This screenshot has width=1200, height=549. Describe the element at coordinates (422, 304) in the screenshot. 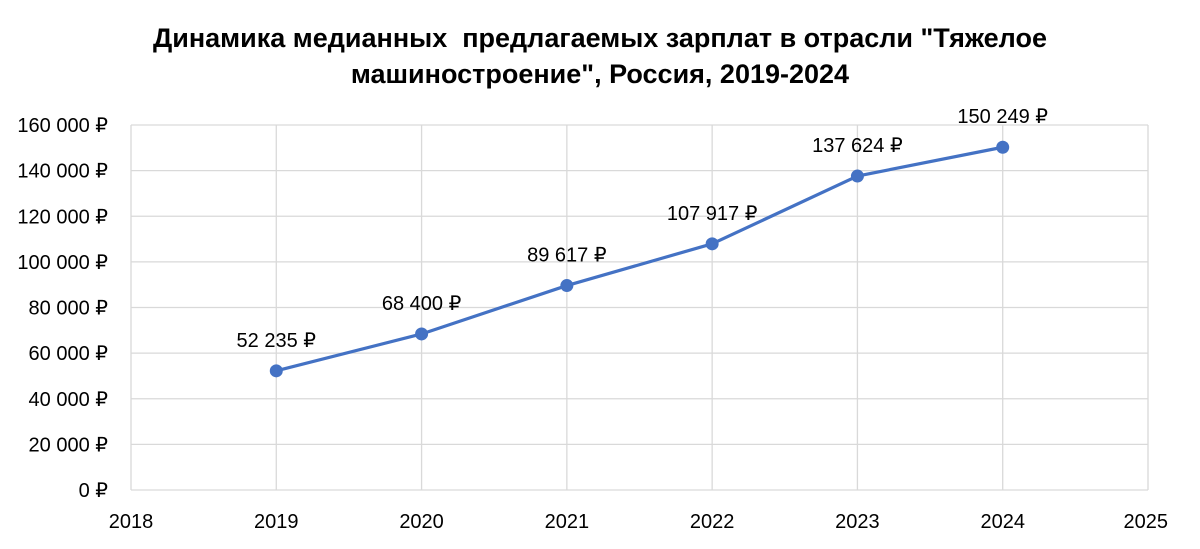

I see `data-label: 68 400 ₽` at that location.